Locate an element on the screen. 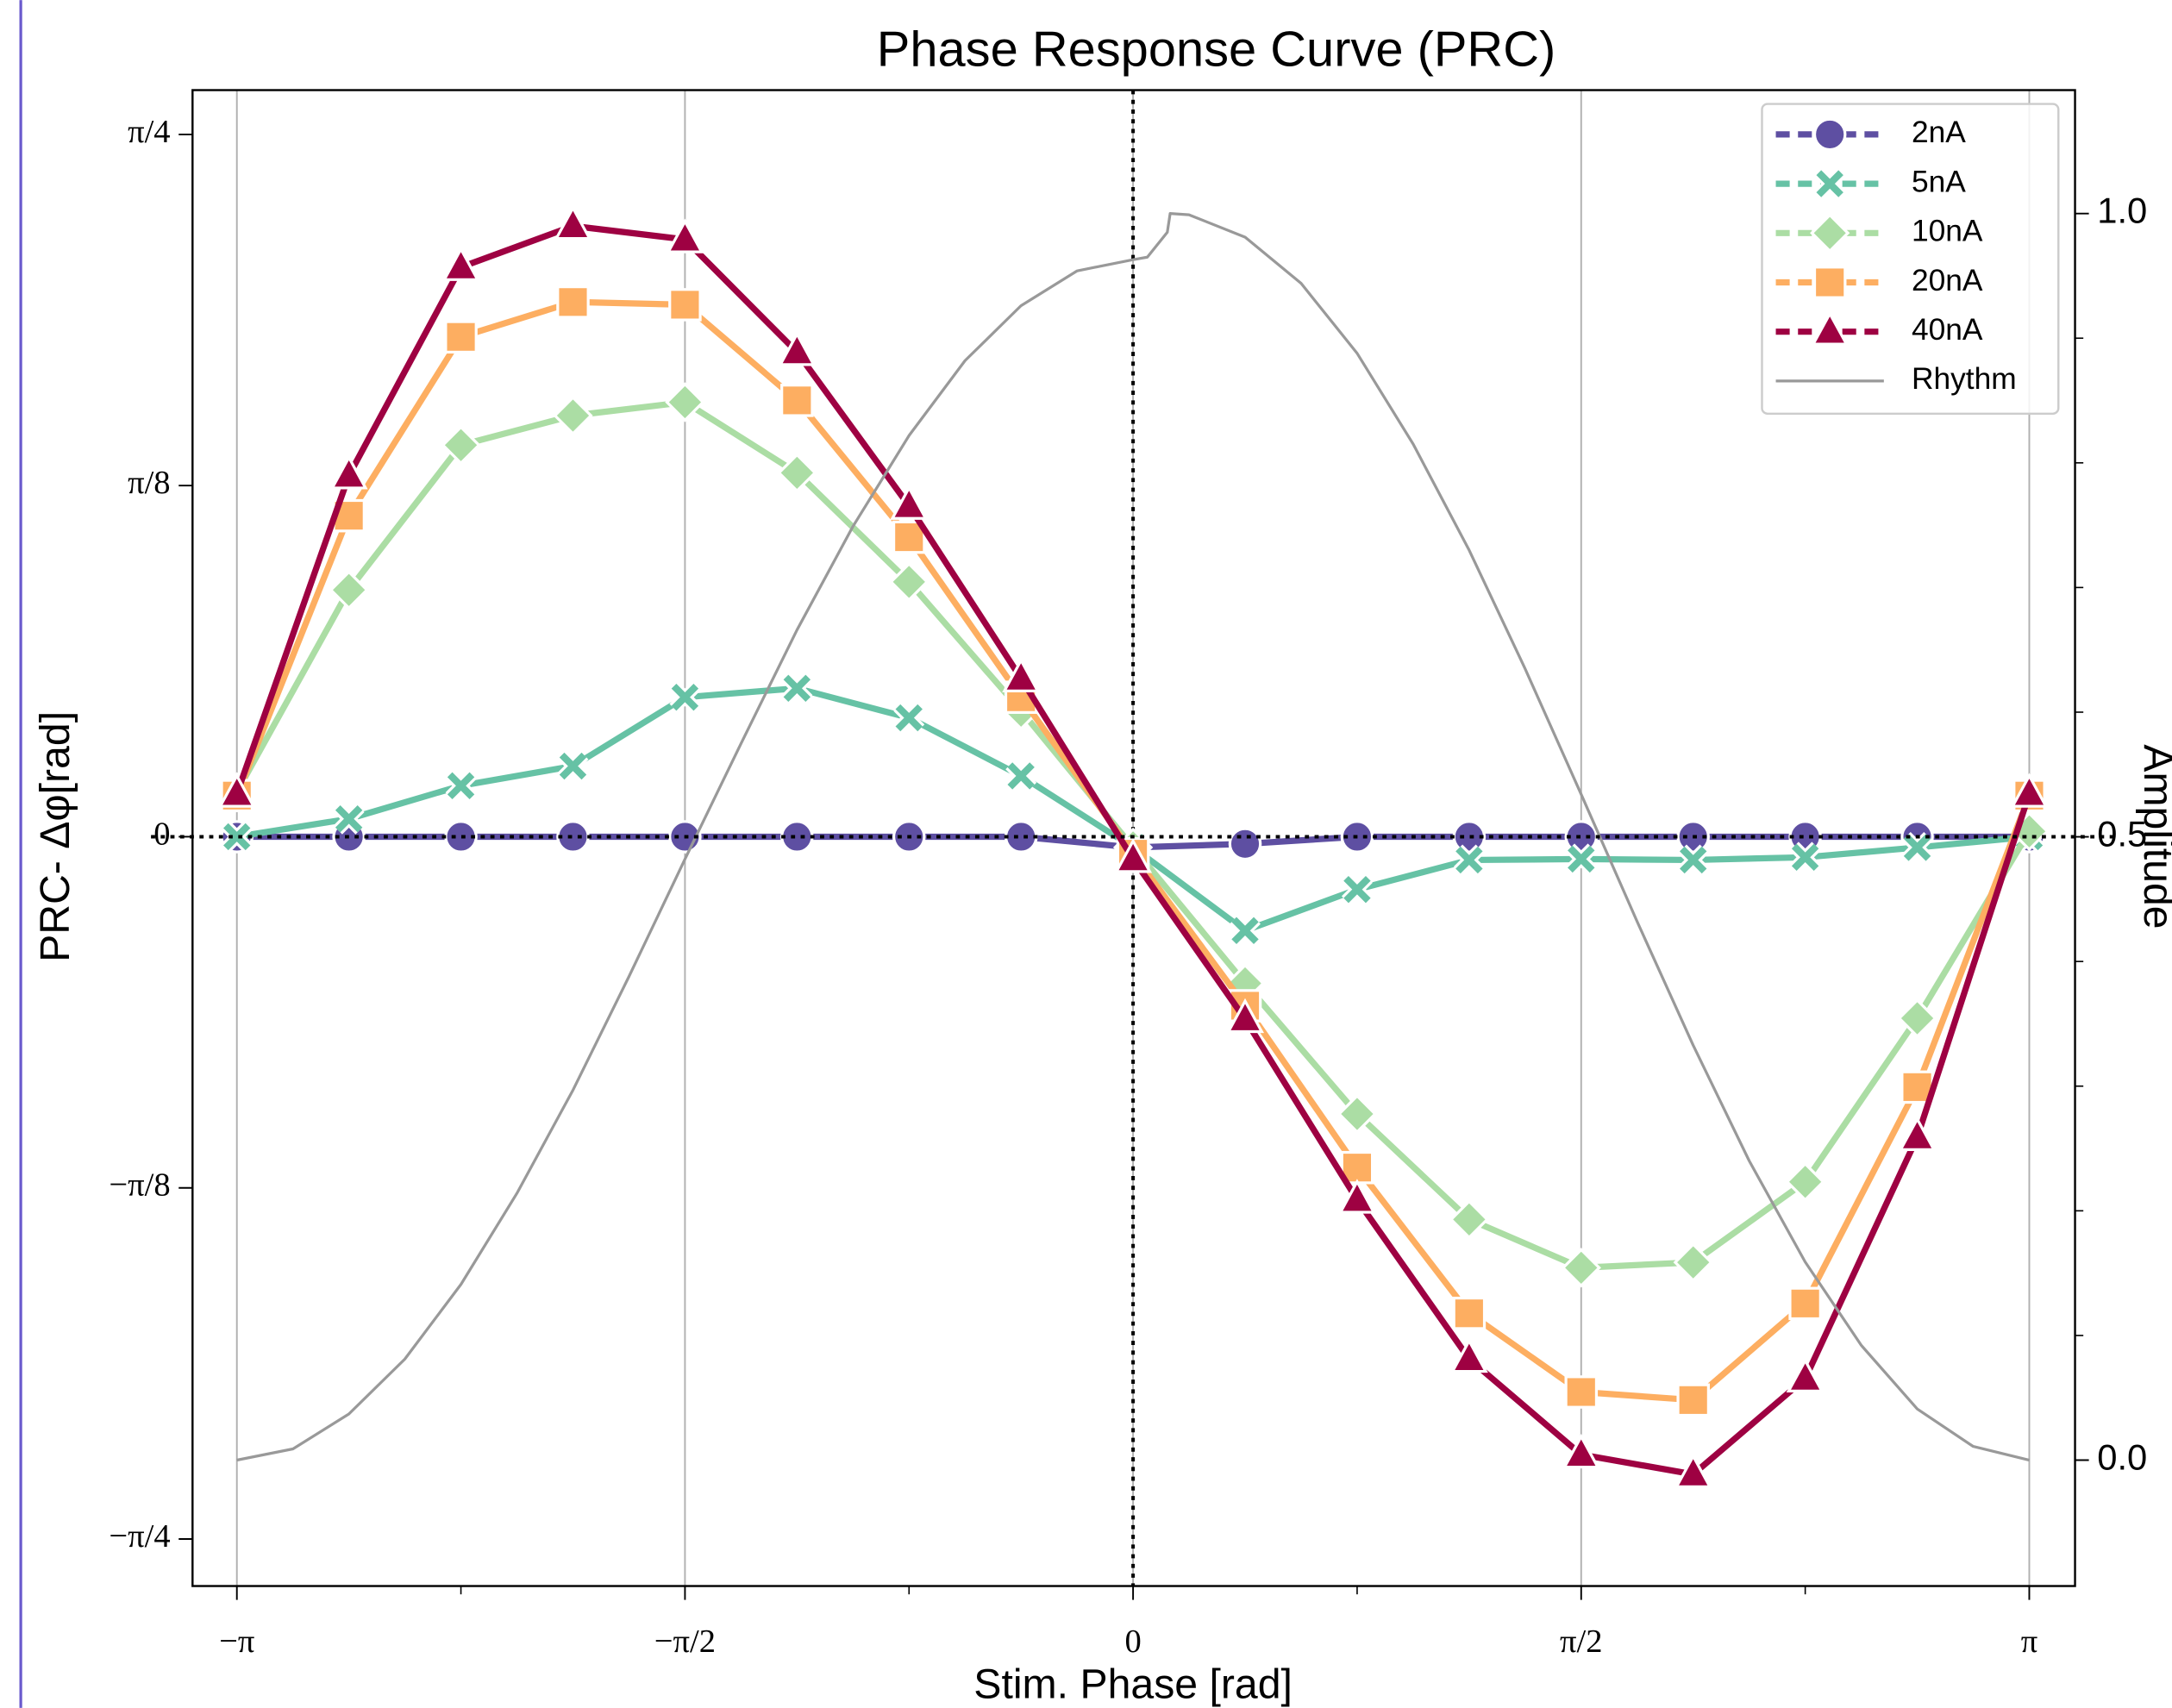  x-tick-label: −π/2 is located at coordinates (685, 1642).